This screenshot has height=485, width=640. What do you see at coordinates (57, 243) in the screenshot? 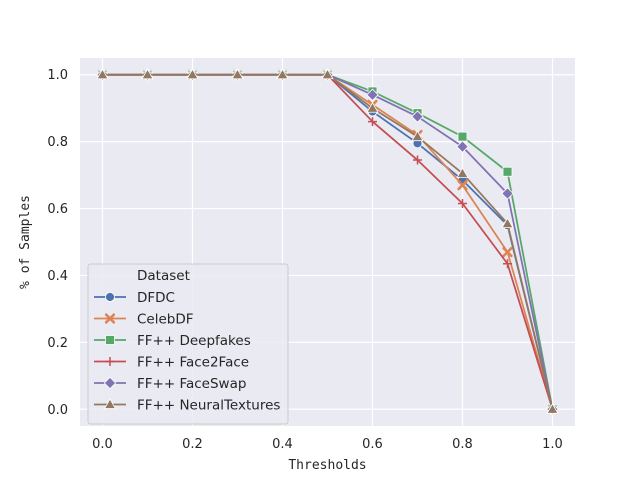
I see `y-tick-labels: 0.0 0.2 0.4 0.6 0.8 1.0` at bounding box center [57, 243].